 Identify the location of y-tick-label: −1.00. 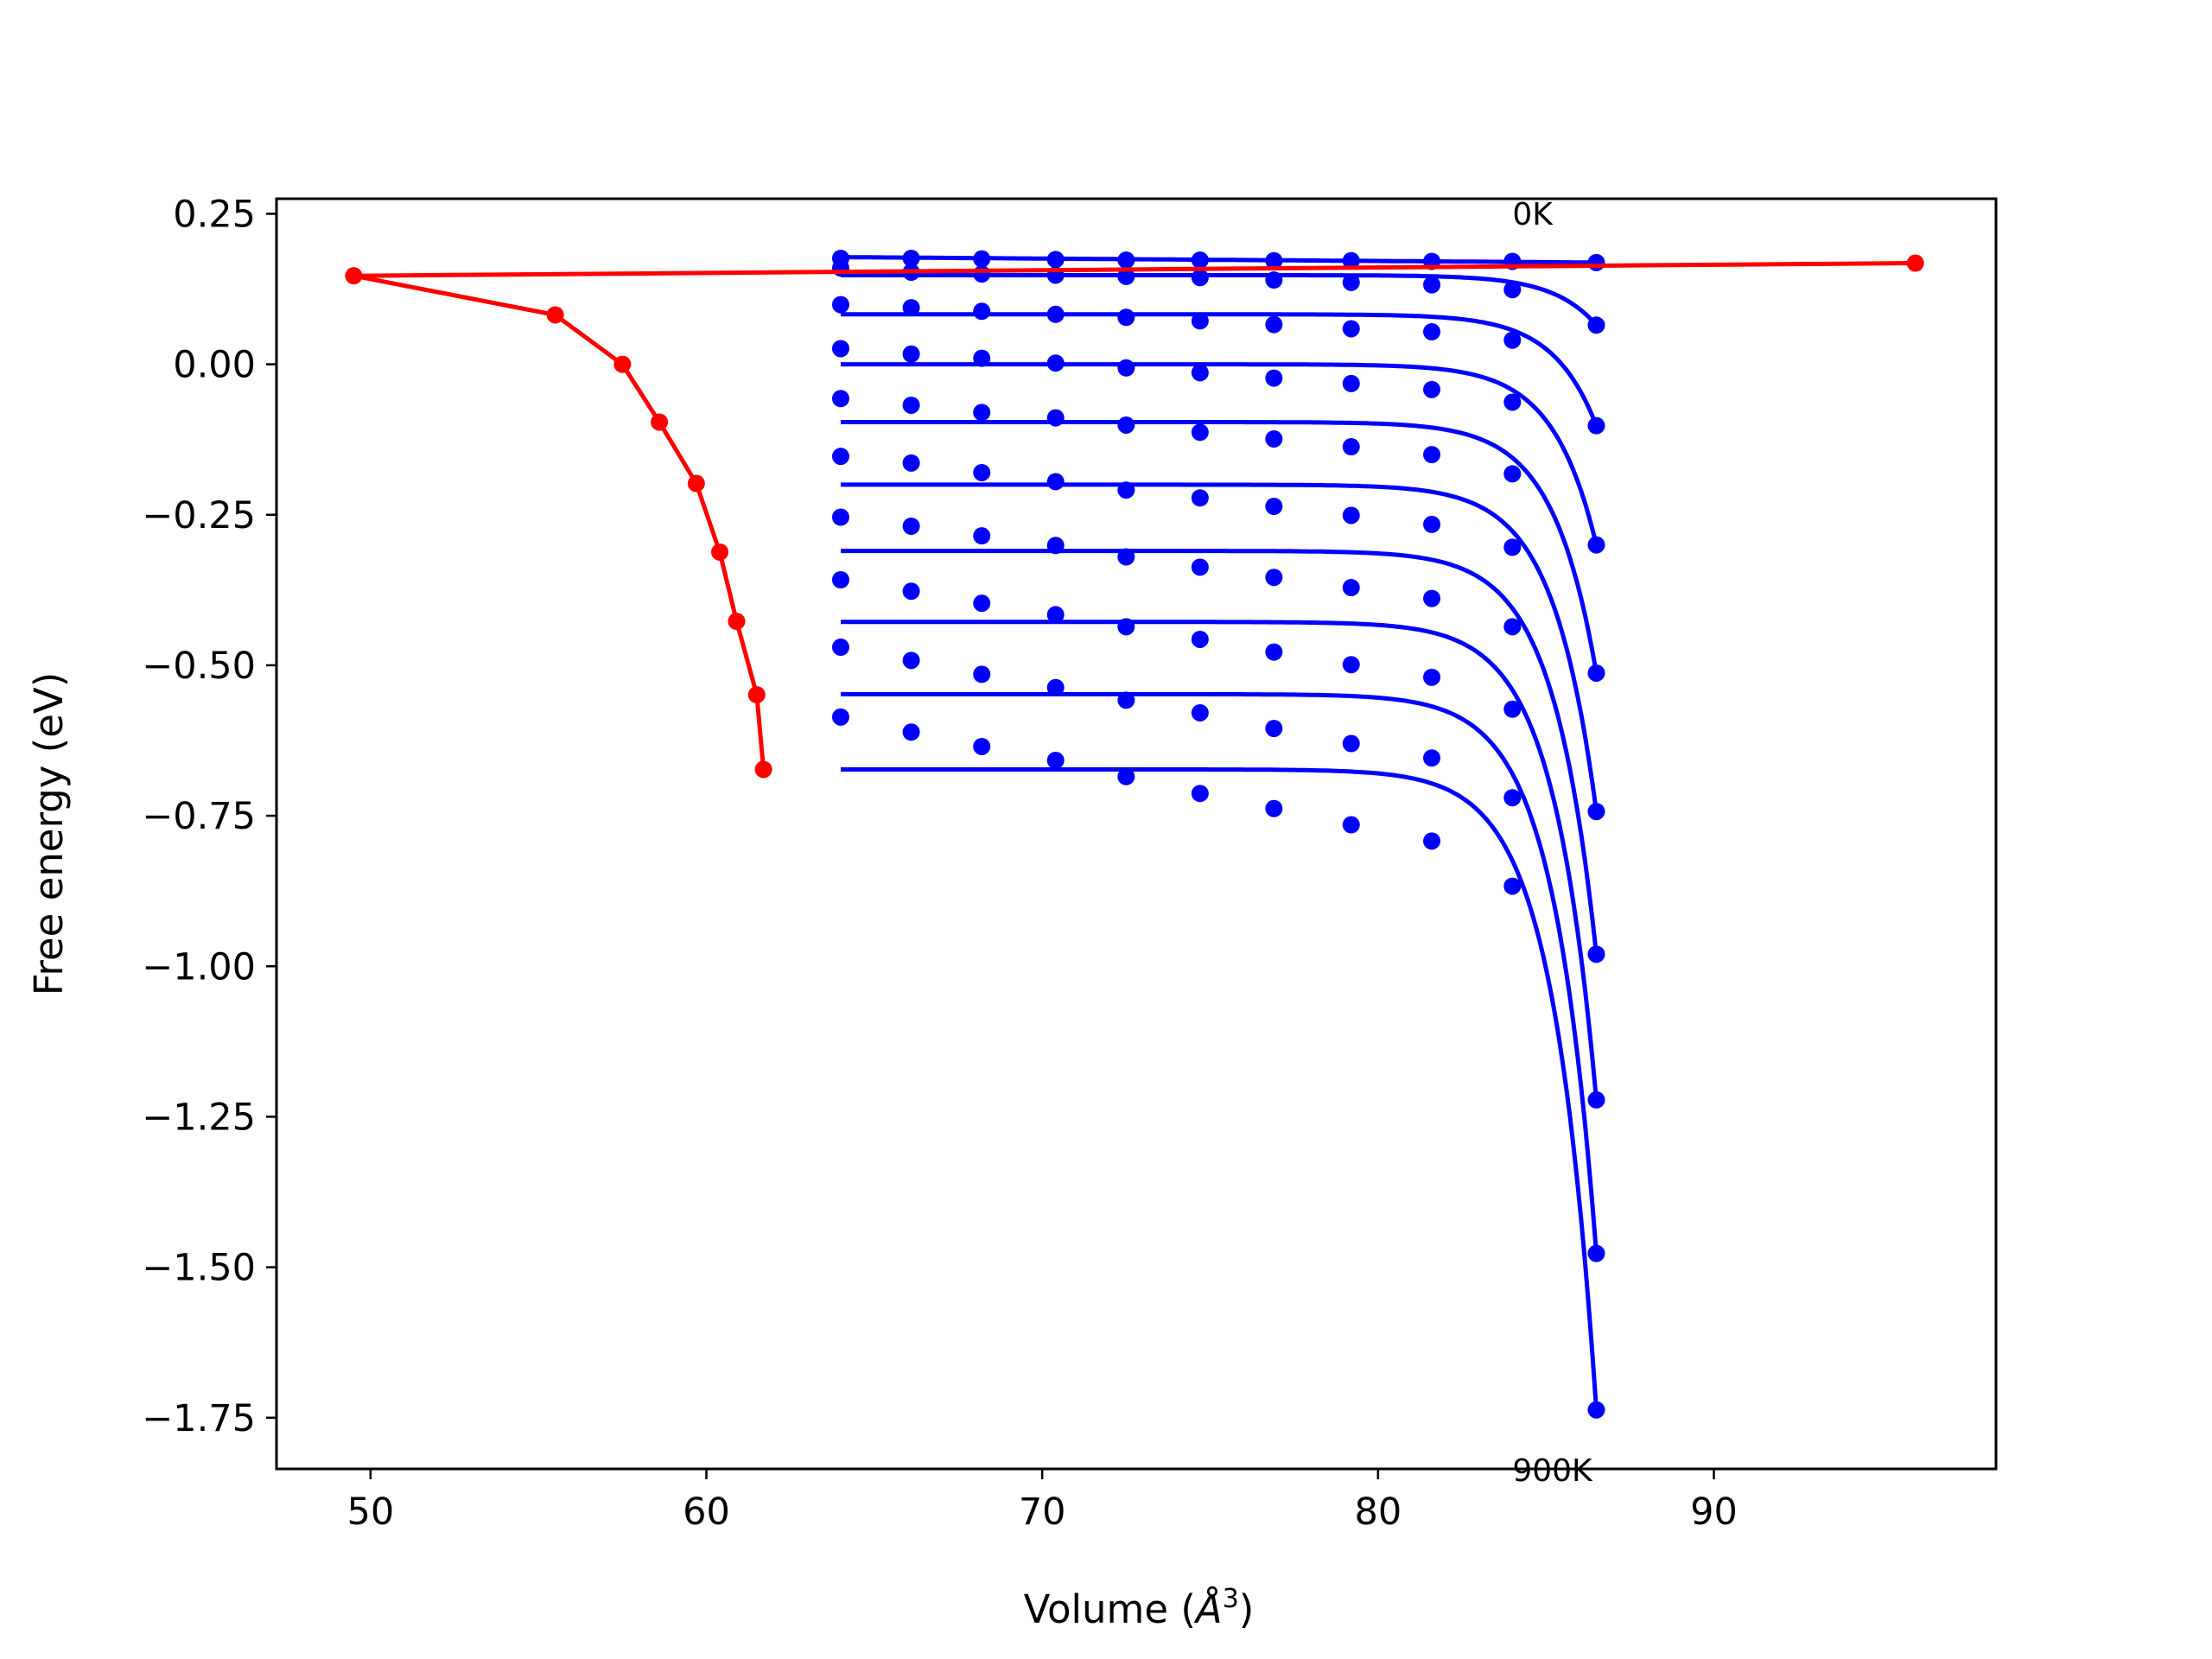
(199, 967).